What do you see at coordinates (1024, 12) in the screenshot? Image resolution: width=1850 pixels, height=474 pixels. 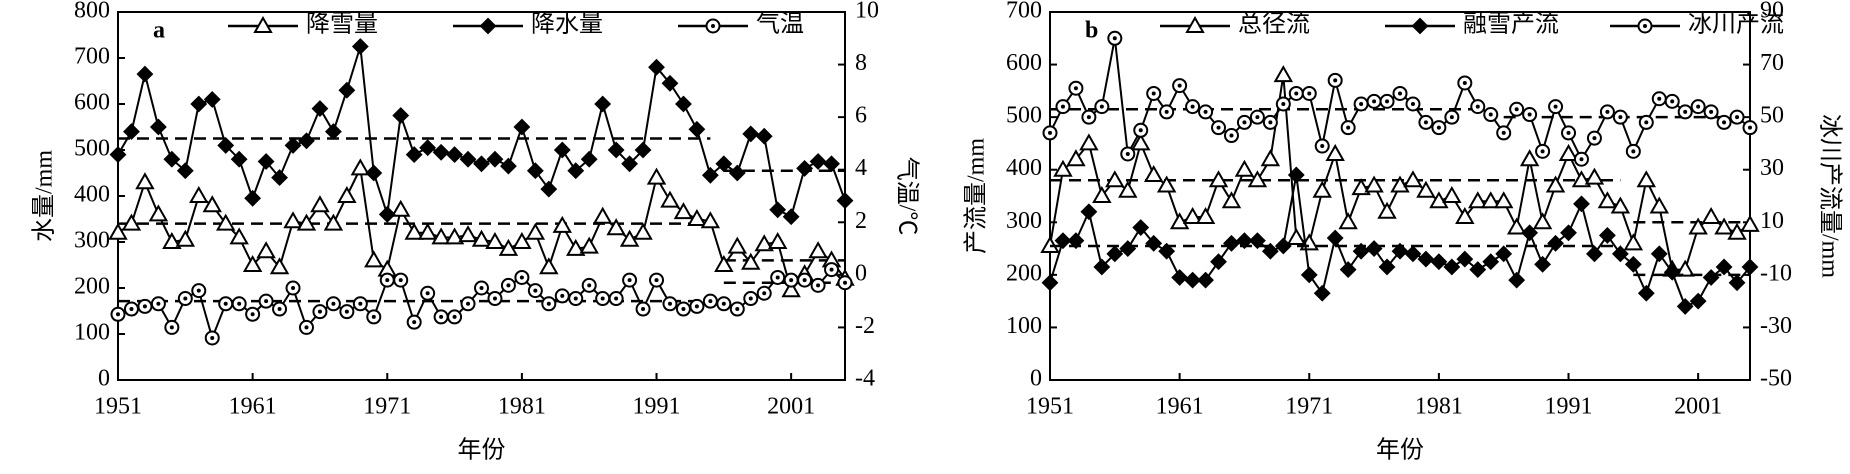 I see `y-tick-label: 700` at bounding box center [1024, 12].